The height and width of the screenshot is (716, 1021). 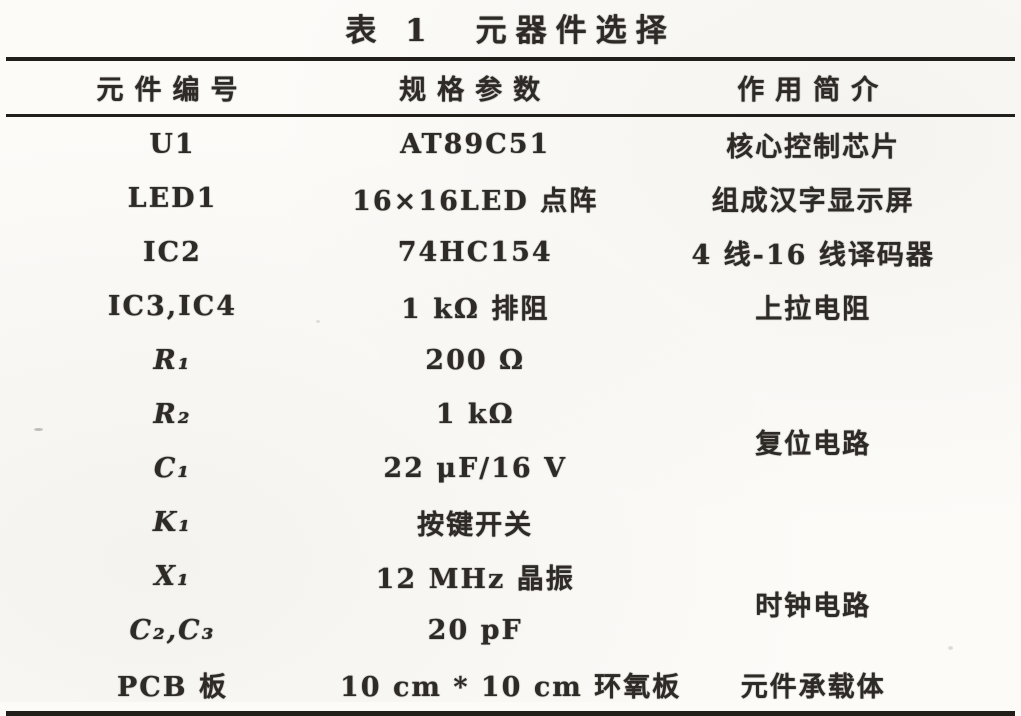 What do you see at coordinates (172, 576) in the screenshot?
I see `cell-component-id: X₁` at bounding box center [172, 576].